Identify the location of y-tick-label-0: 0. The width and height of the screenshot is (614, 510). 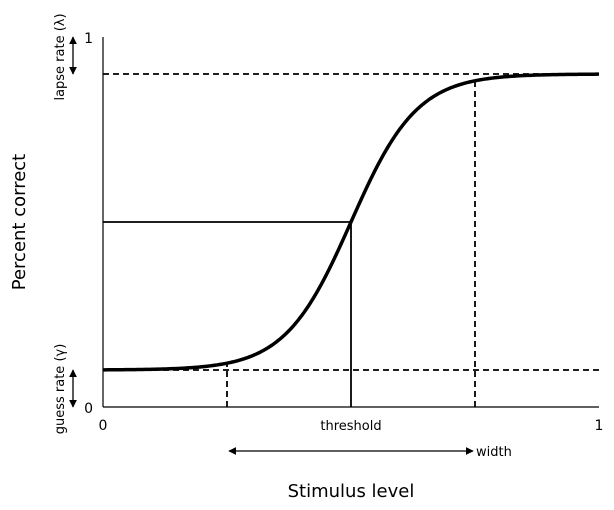
(88, 409).